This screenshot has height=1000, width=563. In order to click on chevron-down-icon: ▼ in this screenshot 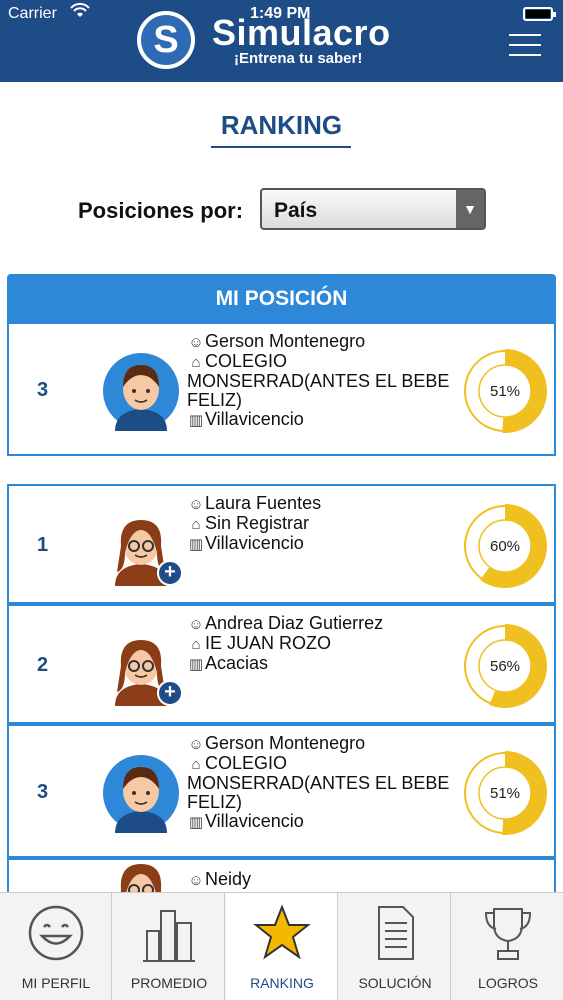, I will do `click(470, 209)`.